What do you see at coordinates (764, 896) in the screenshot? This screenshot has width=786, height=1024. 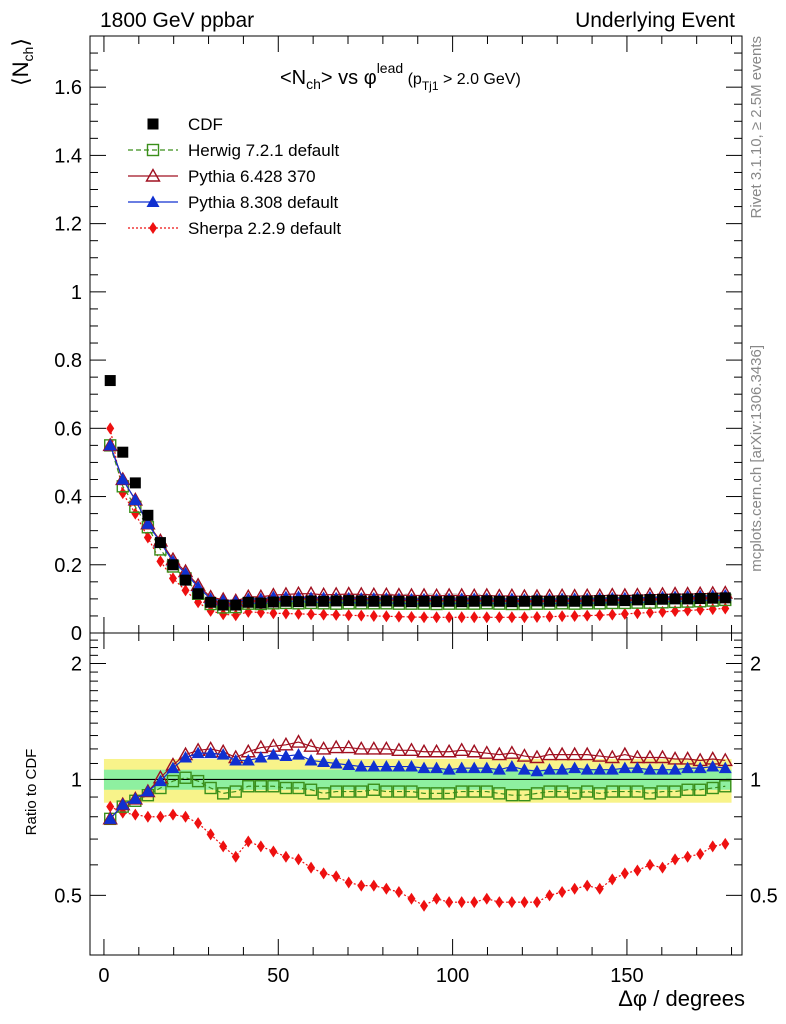 I see `ratio-ytick-label-right: 0.5` at bounding box center [764, 896].